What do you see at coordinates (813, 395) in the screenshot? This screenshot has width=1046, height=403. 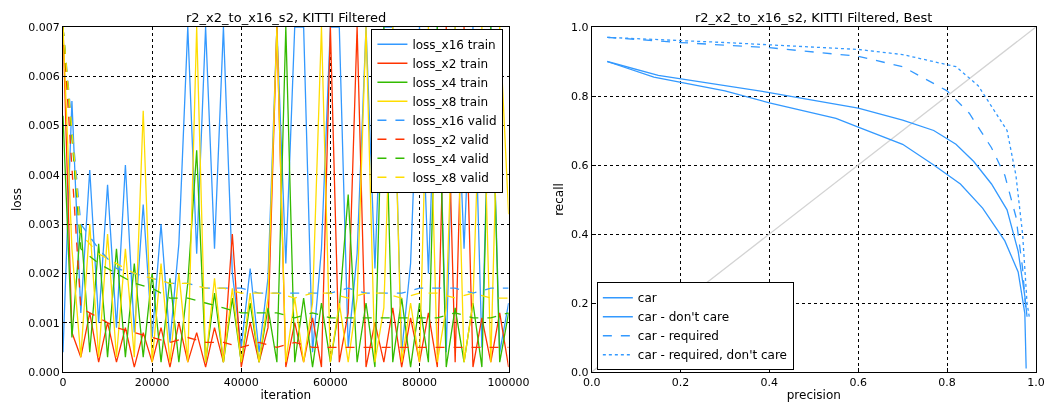 I see `x-axis-title: precision` at bounding box center [813, 395].